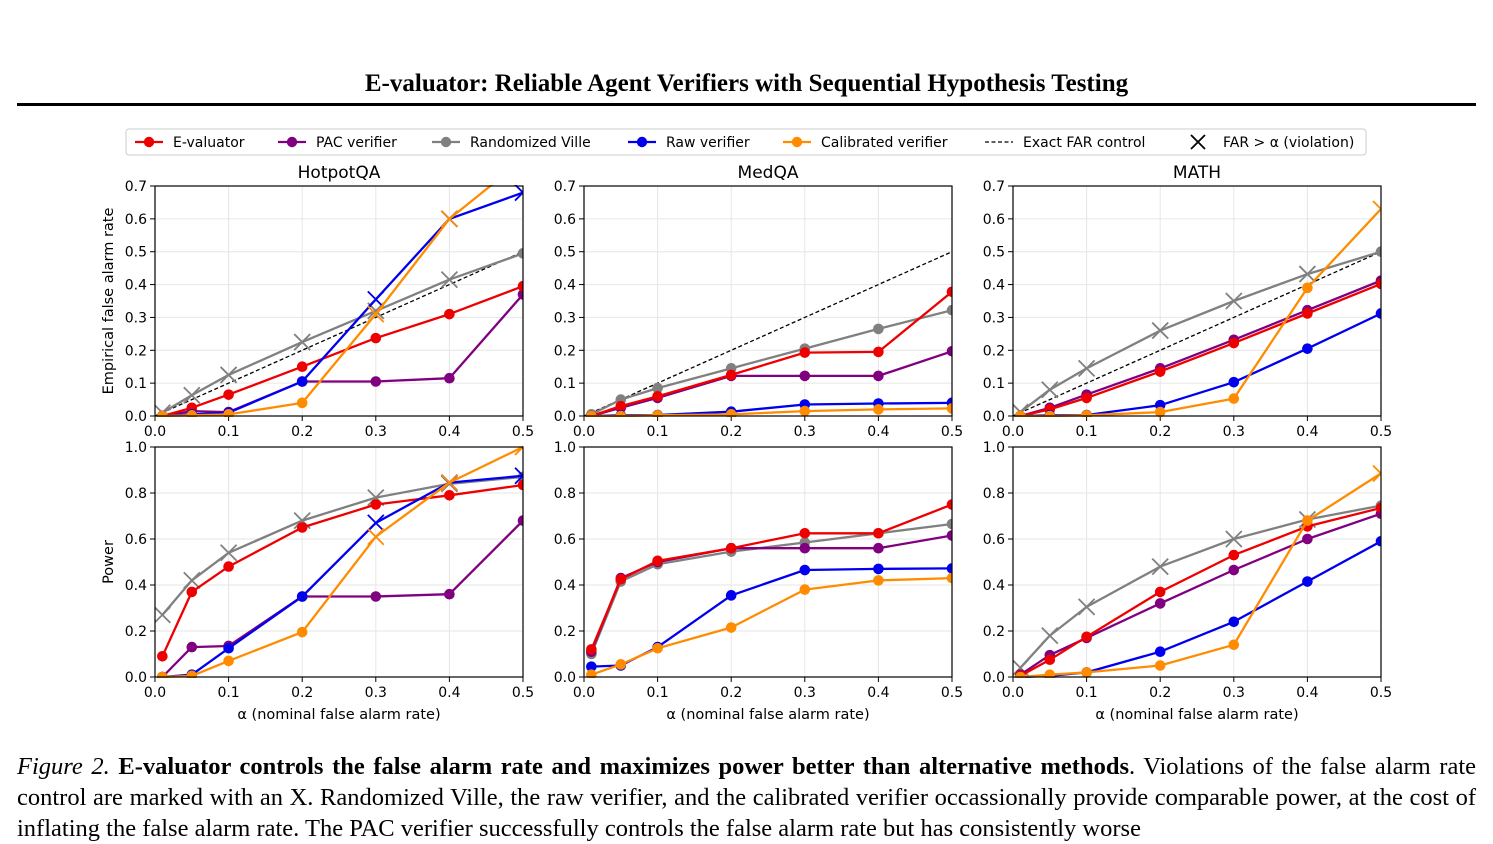  I want to click on y-tick-label: 0.2, so click(565, 351).